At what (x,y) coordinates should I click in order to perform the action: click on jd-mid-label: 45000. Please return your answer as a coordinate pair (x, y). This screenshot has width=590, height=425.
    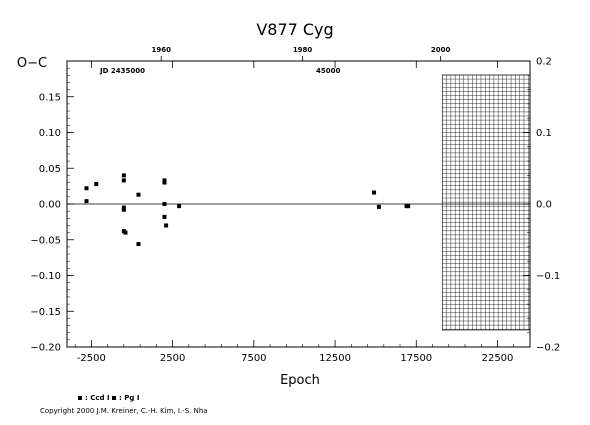
    Looking at the image, I should click on (328, 71).